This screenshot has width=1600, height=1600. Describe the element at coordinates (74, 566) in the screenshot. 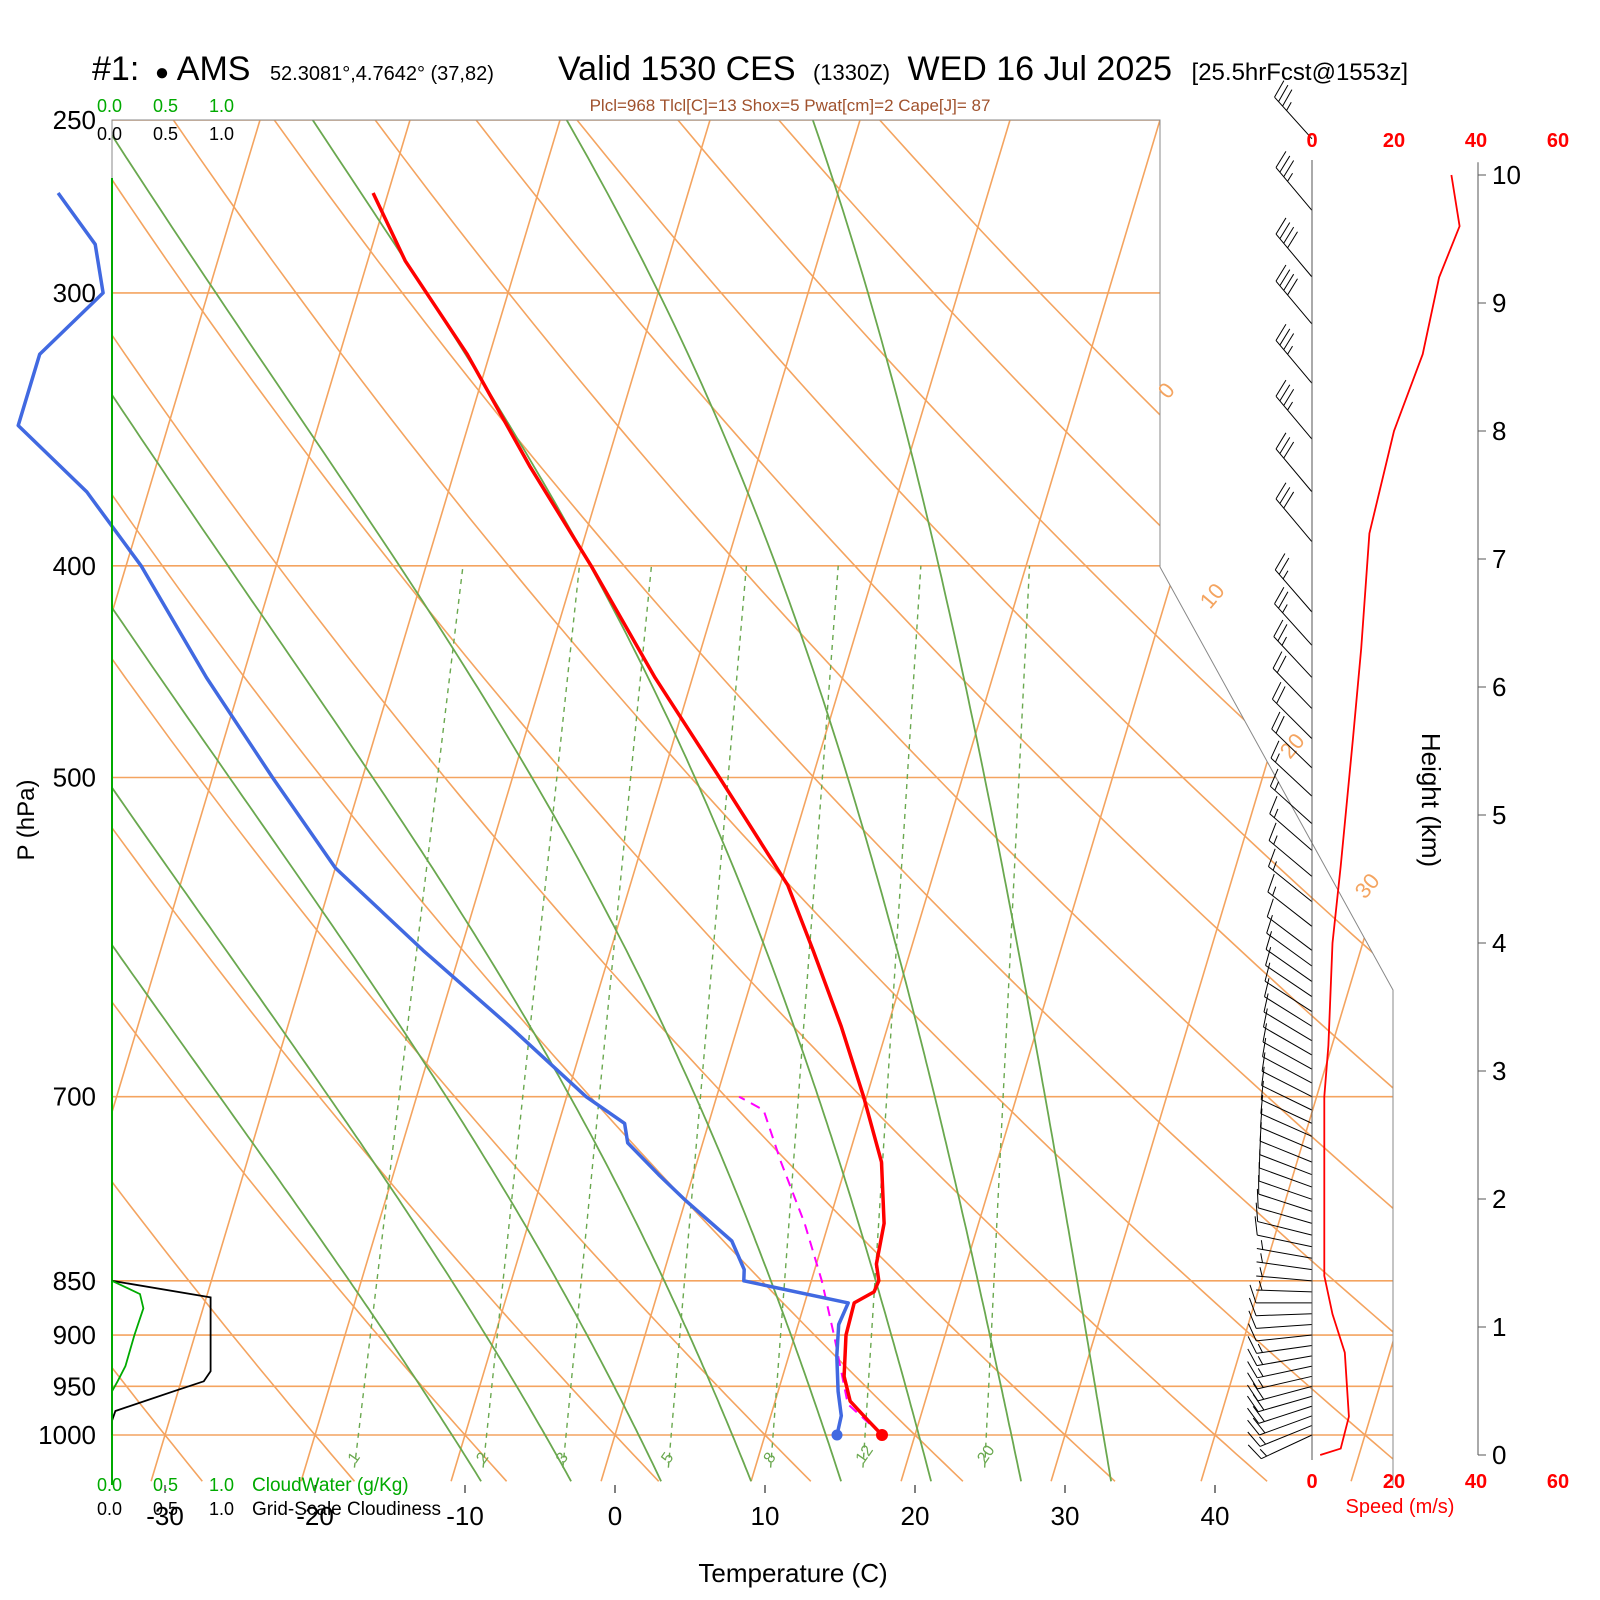

I see `pressure-tick-label: 400` at that location.